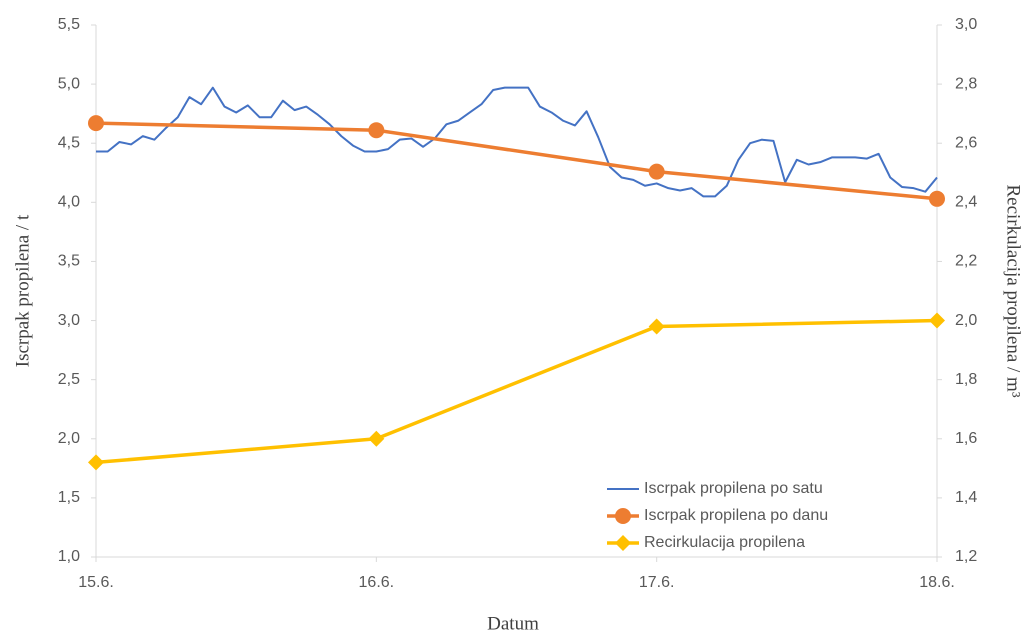 The width and height of the screenshot is (1031, 640). I want to click on y-tick-label: 3,0, so click(69, 320).